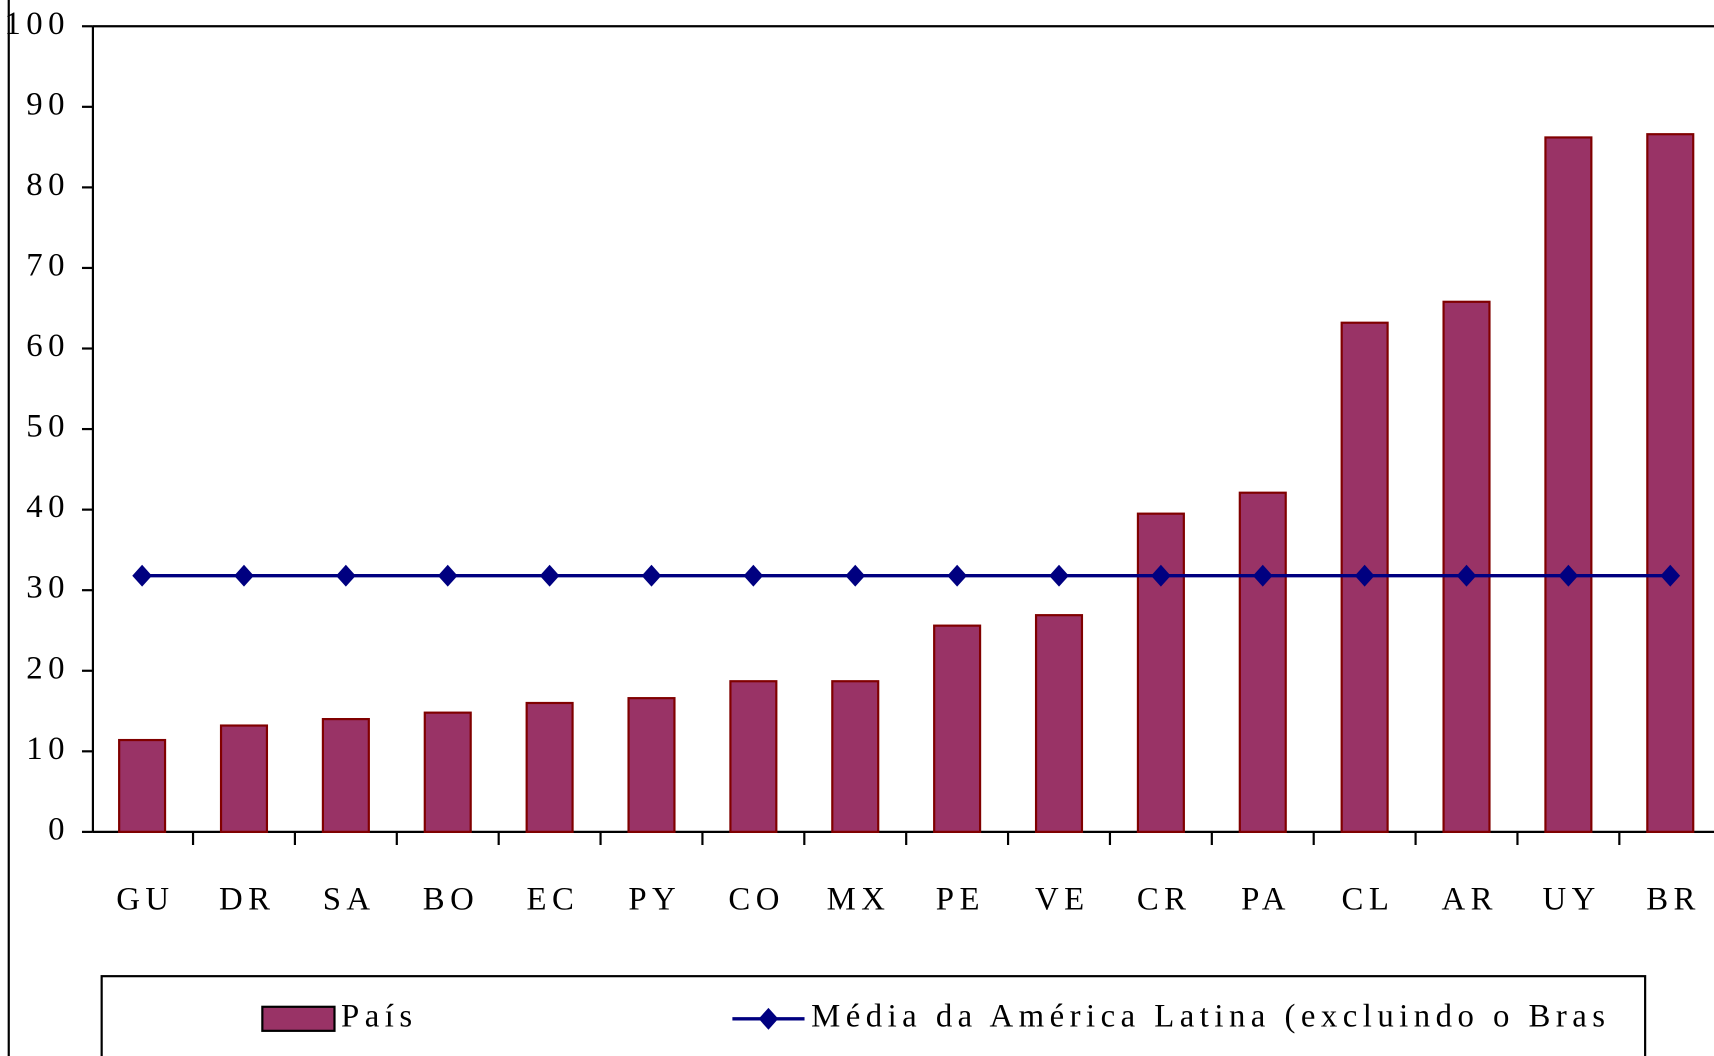  Describe the element at coordinates (48, 427) in the screenshot. I see `y-tick-label: 50` at that location.